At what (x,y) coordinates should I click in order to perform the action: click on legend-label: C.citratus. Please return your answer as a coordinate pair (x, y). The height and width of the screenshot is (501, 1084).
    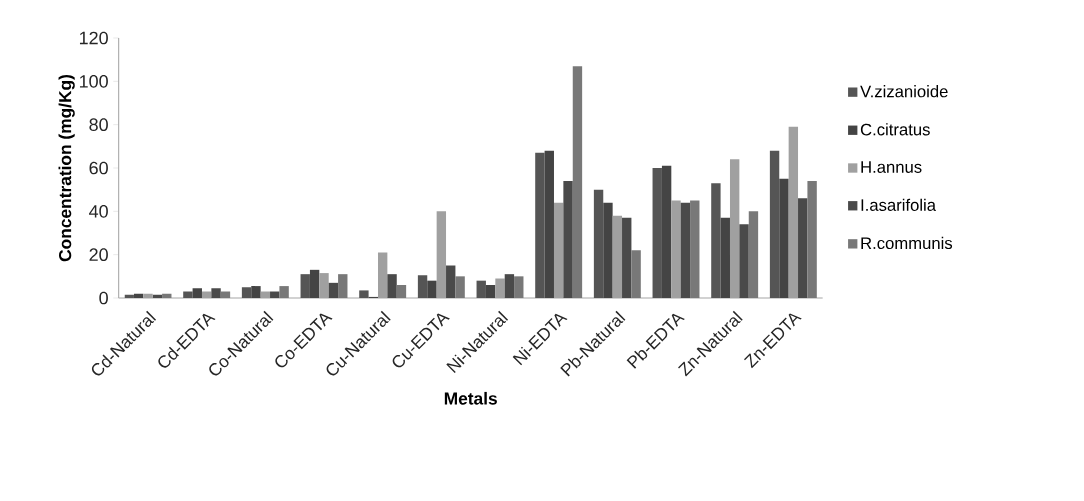
    Looking at the image, I should click on (895, 129).